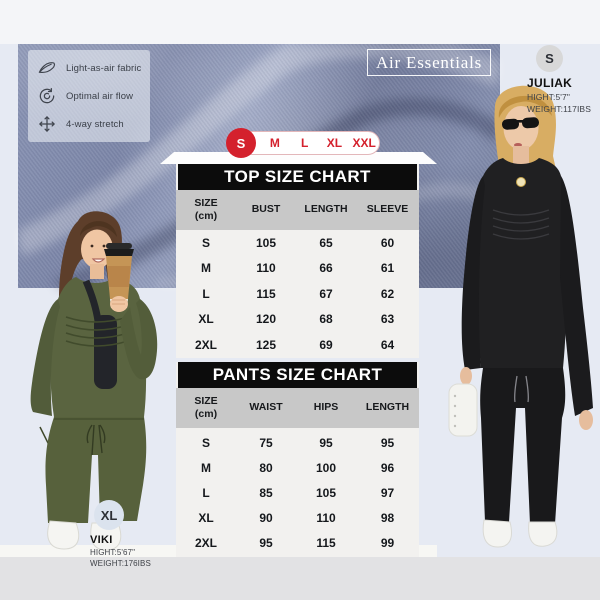  I want to click on size-selector: S M L XL XXL, so click(303, 143).